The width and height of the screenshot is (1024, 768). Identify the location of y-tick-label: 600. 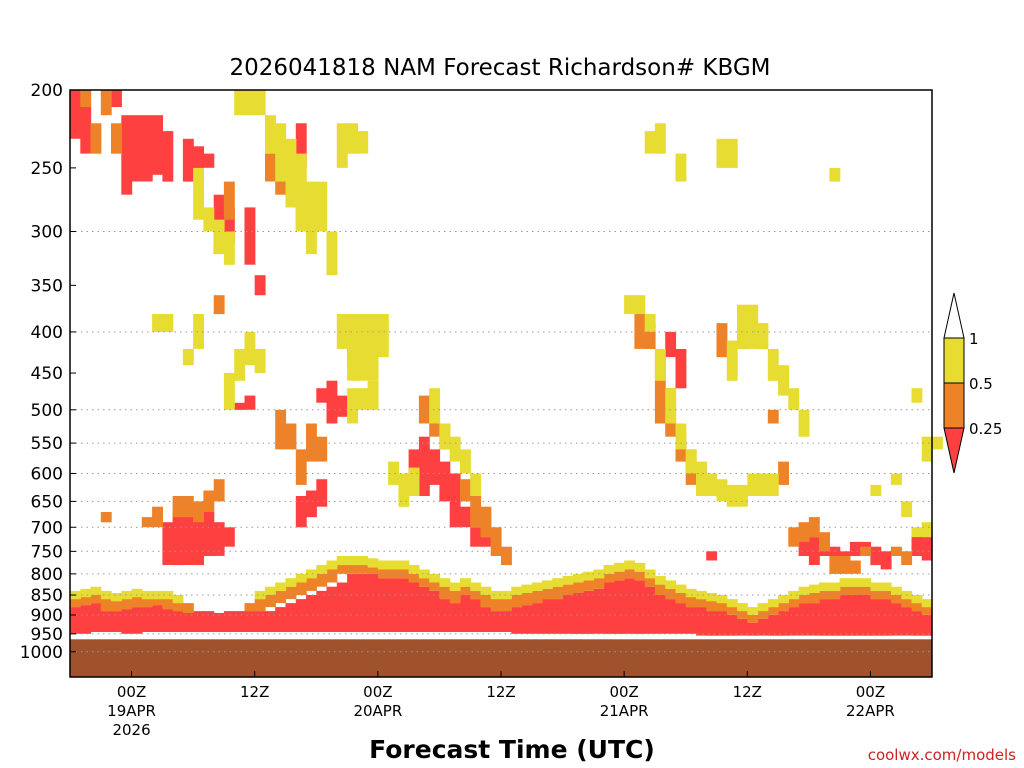
(47, 474).